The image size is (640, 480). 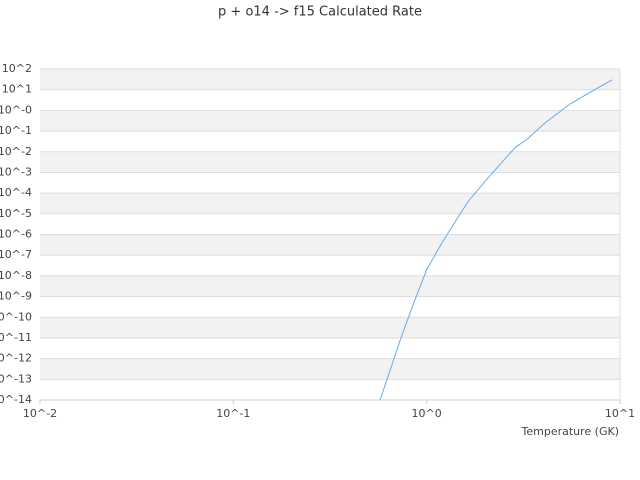 What do you see at coordinates (320, 12) in the screenshot?
I see `chart-title: p + o14 -> f15 Calculated Rate` at bounding box center [320, 12].